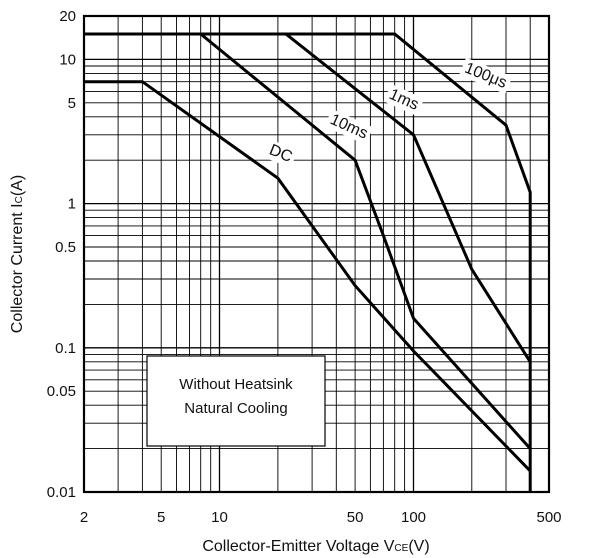 This screenshot has width=589, height=558. Describe the element at coordinates (19, 199) in the screenshot. I see `y-axis-label-sub: C` at that location.